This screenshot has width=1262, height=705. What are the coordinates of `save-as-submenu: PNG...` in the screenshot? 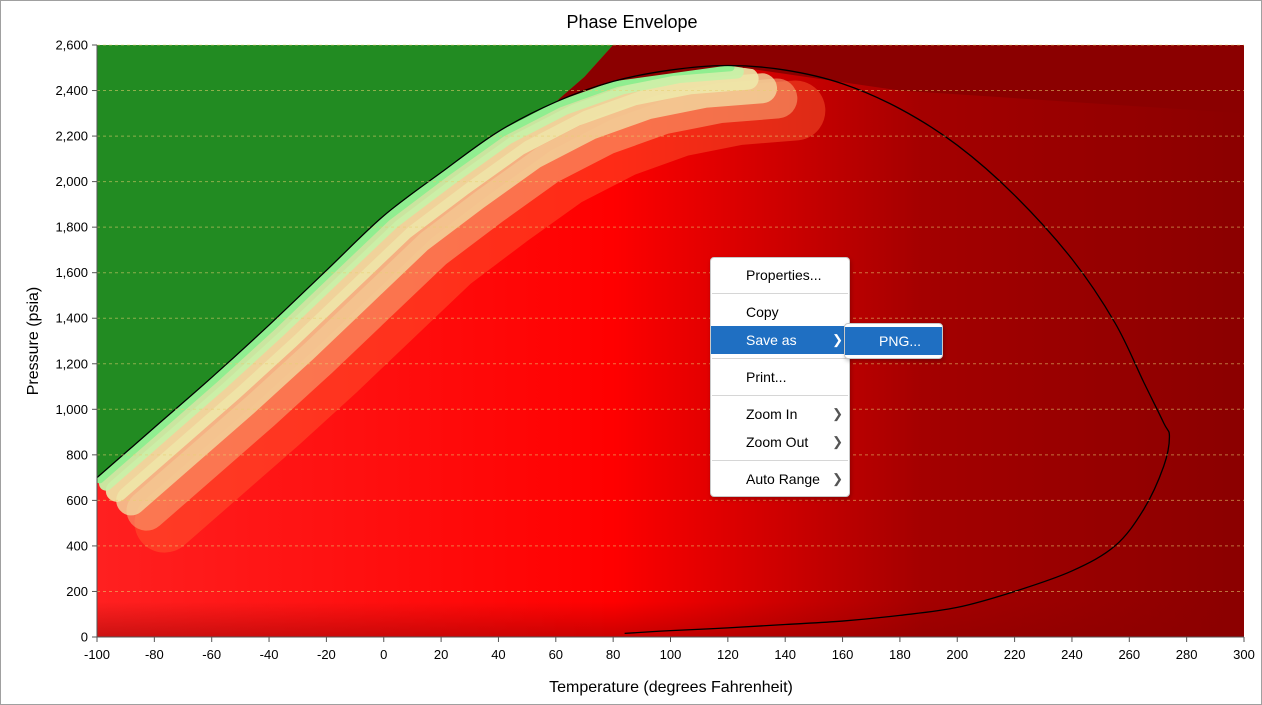 It's located at (893, 341).